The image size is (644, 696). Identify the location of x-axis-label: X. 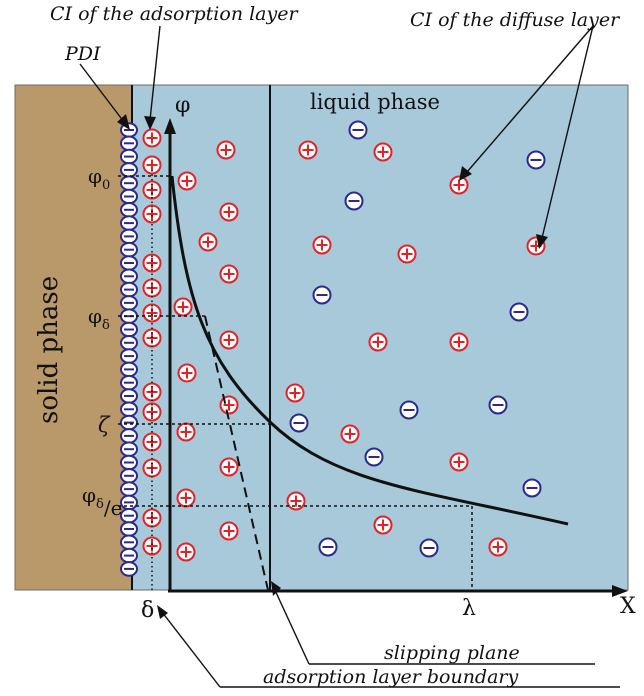
(628, 606).